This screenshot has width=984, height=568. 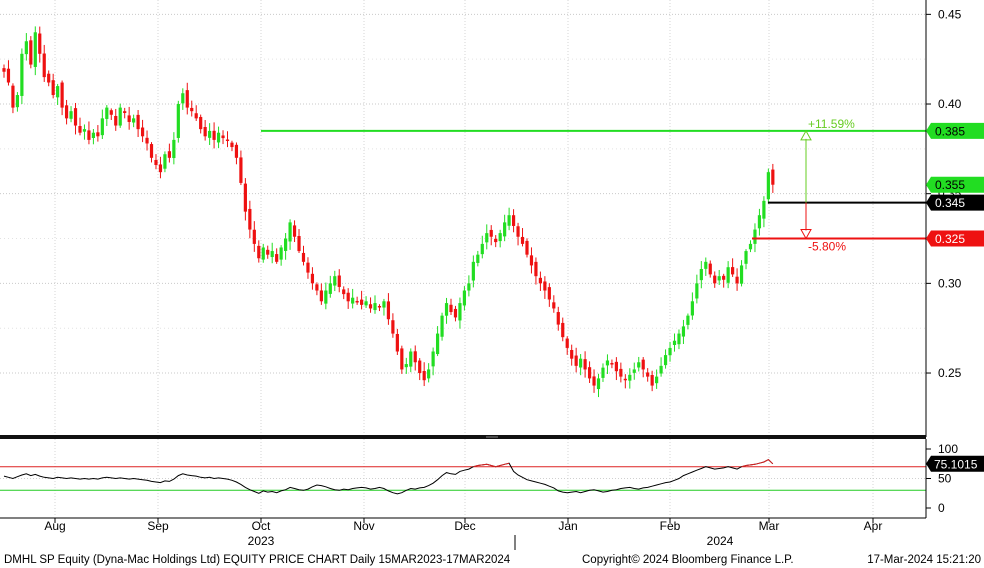 I want to click on rsi-overbought-segment, so click(x=623, y=463).